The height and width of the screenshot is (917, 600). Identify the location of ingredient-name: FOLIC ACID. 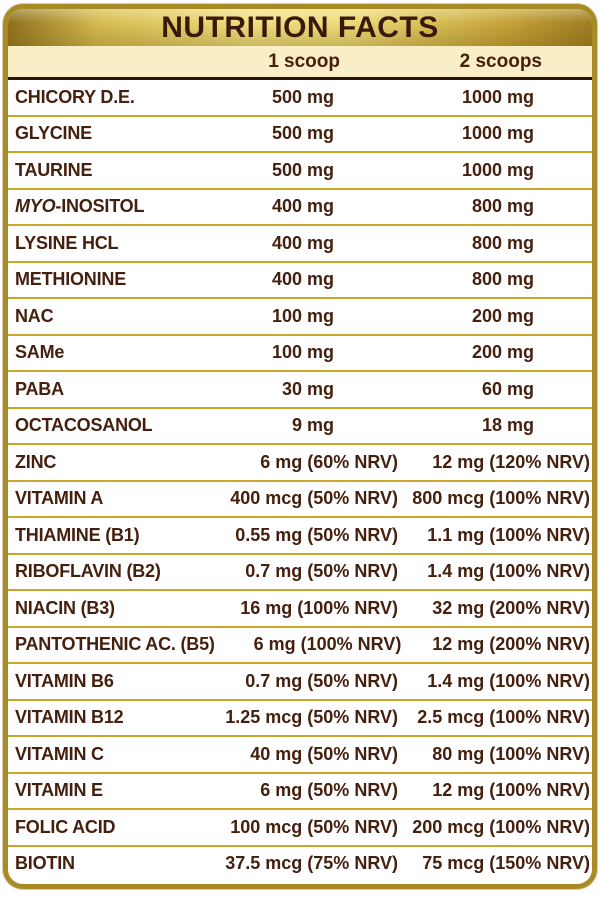
(65, 826).